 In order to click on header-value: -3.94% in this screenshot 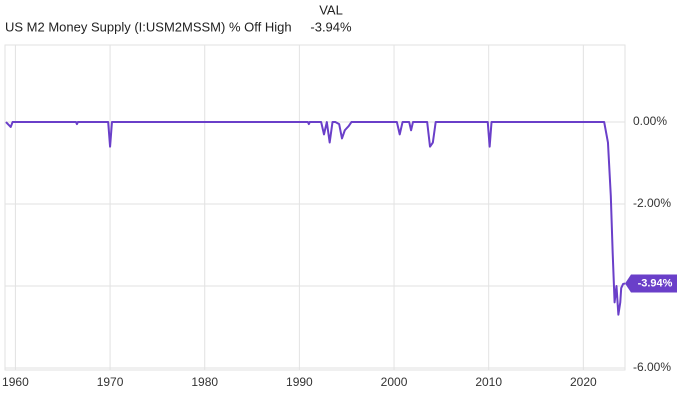, I will do `click(331, 26)`.